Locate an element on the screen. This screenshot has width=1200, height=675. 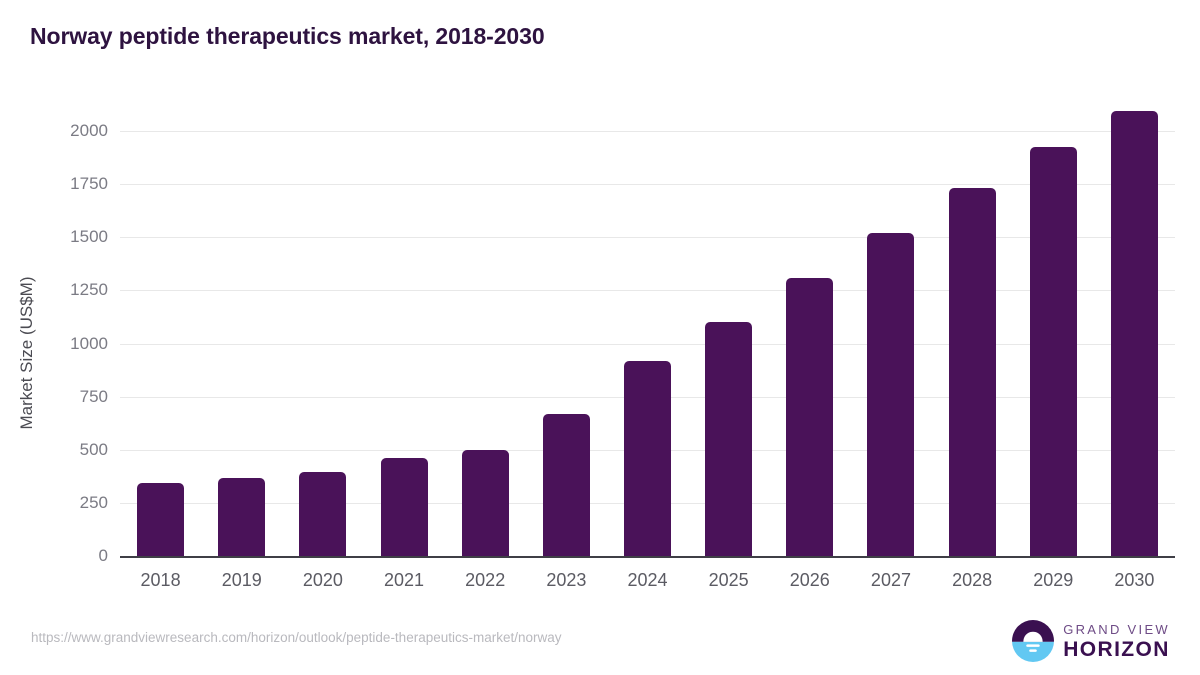
x-tick-label: 2023 is located at coordinates (566, 580).